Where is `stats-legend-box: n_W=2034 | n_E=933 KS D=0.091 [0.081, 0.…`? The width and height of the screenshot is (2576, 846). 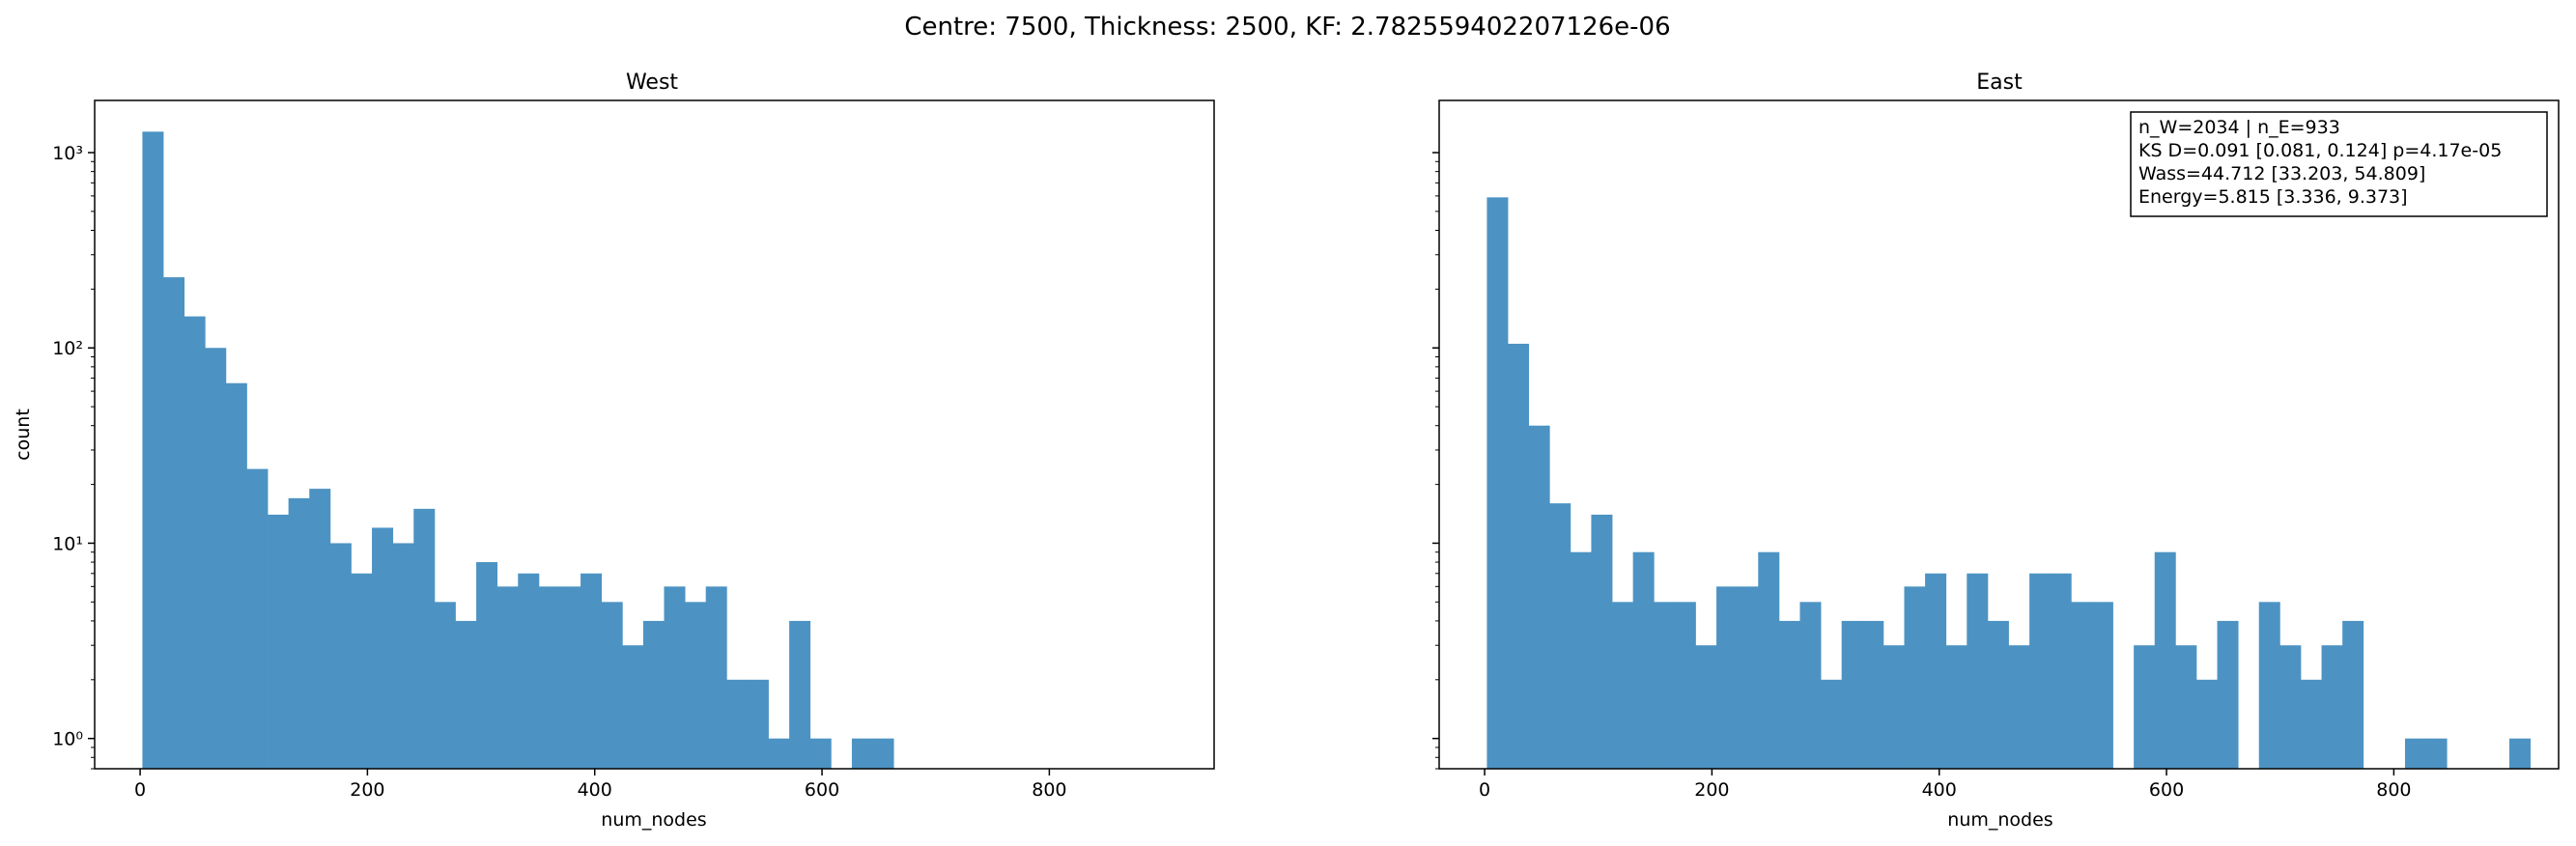 stats-legend-box: n_W=2034 | n_E=933 KS D=0.091 [0.081, 0.… is located at coordinates (2339, 164).